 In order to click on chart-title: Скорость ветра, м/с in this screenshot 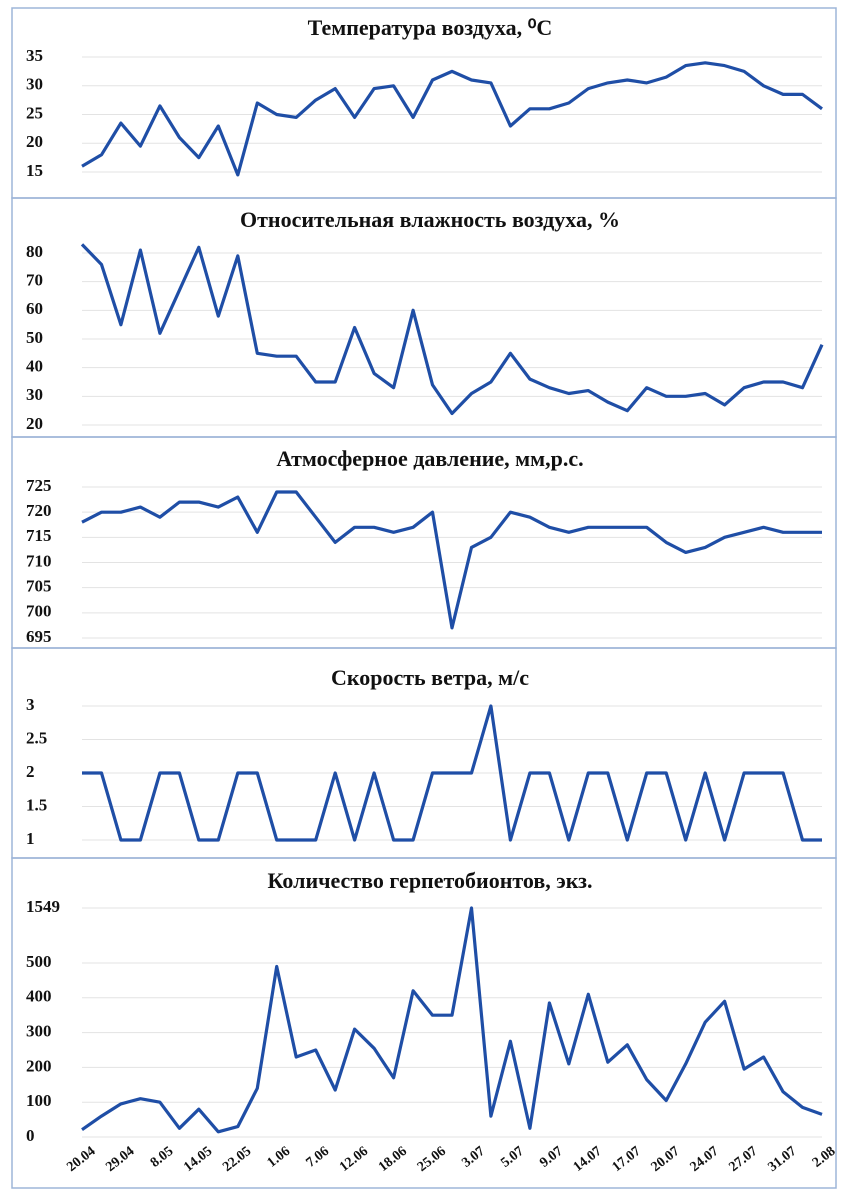, I will do `click(430, 677)`.